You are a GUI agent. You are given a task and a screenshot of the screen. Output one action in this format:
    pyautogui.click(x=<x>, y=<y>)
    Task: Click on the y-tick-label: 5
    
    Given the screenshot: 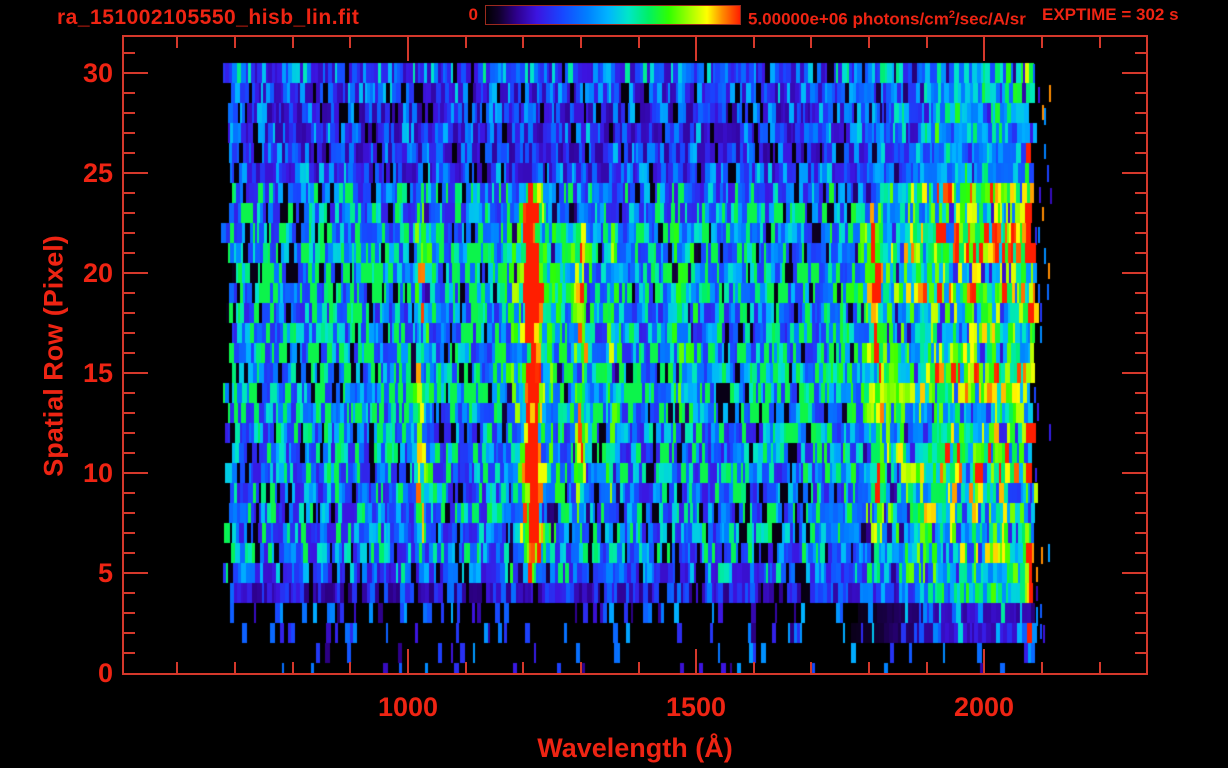 What is the action you would take?
    pyautogui.click(x=105, y=573)
    